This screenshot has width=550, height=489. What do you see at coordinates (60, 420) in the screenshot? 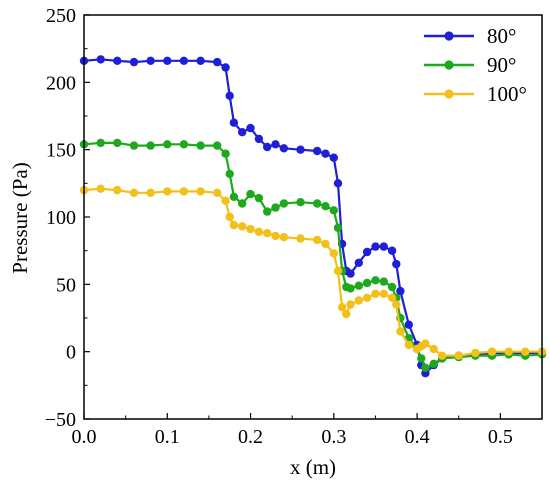
I see `y-tick-label: −50` at bounding box center [60, 420].